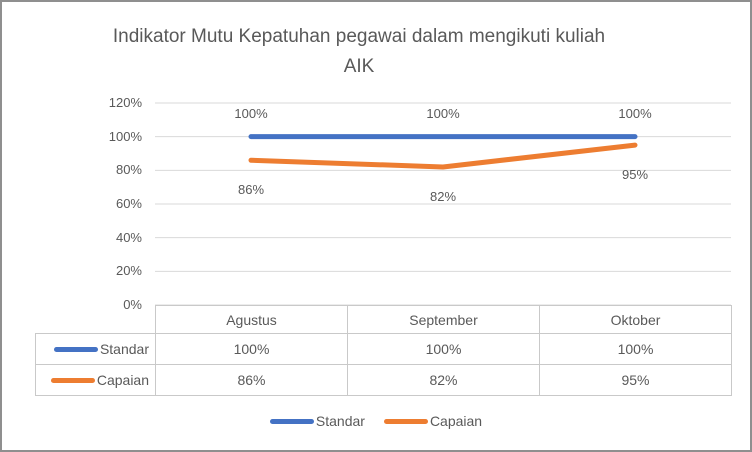 The width and height of the screenshot is (752, 452). I want to click on data-label-capaian-september: 82%, so click(443, 196).